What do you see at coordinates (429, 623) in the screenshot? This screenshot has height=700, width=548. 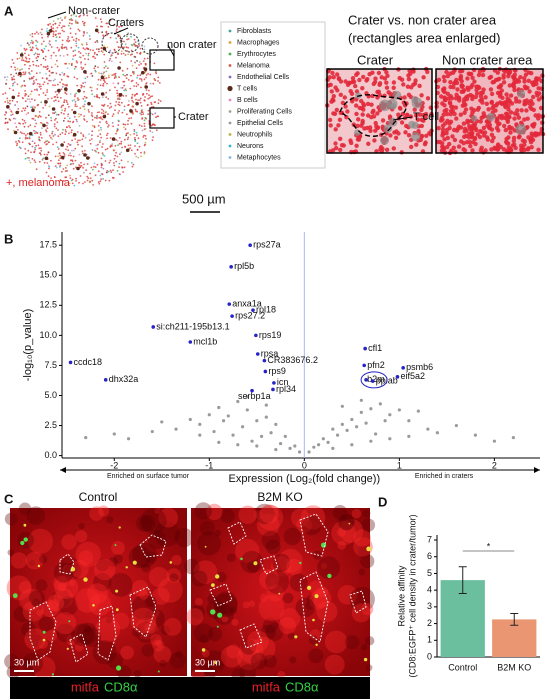 I see `y-tick-label: 2` at bounding box center [429, 623].